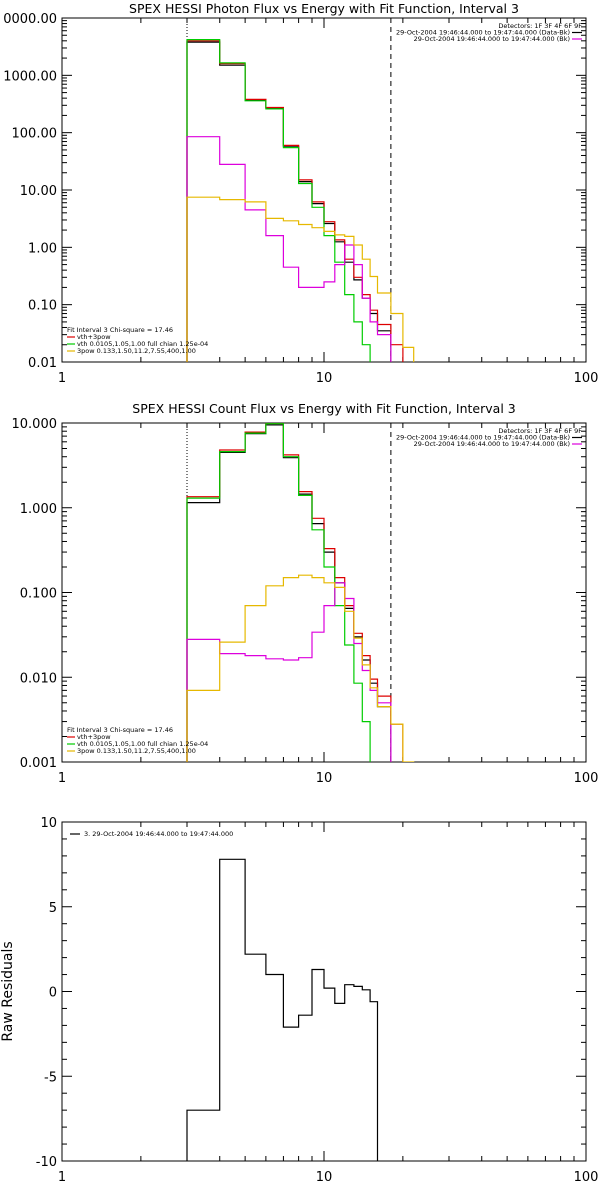 This screenshot has width=600, height=1200. What do you see at coordinates (38, 594) in the screenshot?
I see `y-tick-label: 0.100` at bounding box center [38, 594].